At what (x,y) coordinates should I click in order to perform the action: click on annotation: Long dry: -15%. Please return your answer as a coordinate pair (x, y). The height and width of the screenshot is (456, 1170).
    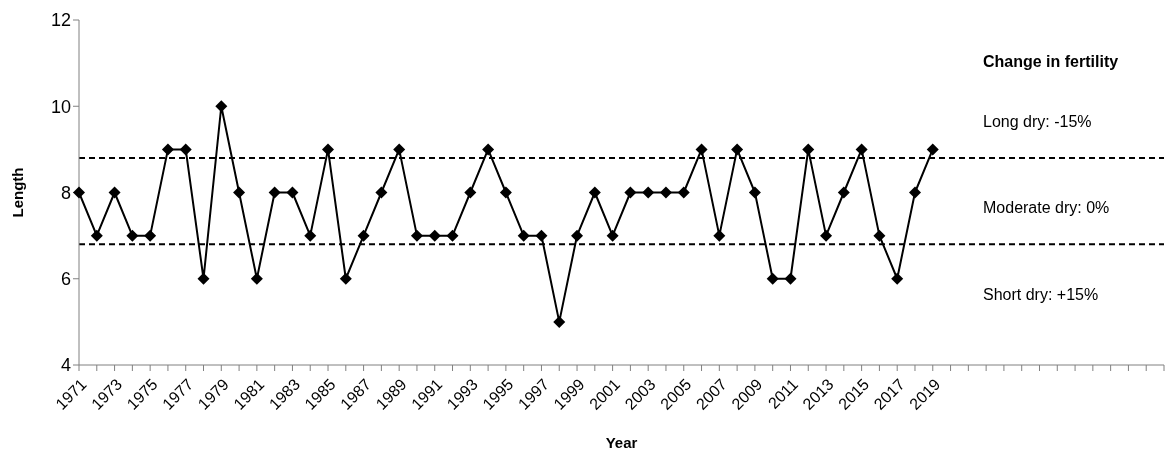
    Looking at the image, I should click on (1037, 122).